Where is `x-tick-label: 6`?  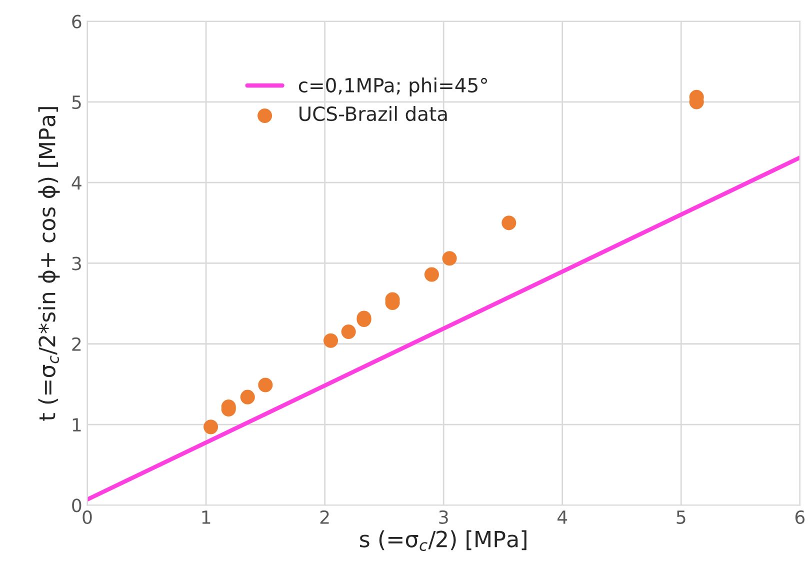
x-tick-label: 6 is located at coordinates (800, 517).